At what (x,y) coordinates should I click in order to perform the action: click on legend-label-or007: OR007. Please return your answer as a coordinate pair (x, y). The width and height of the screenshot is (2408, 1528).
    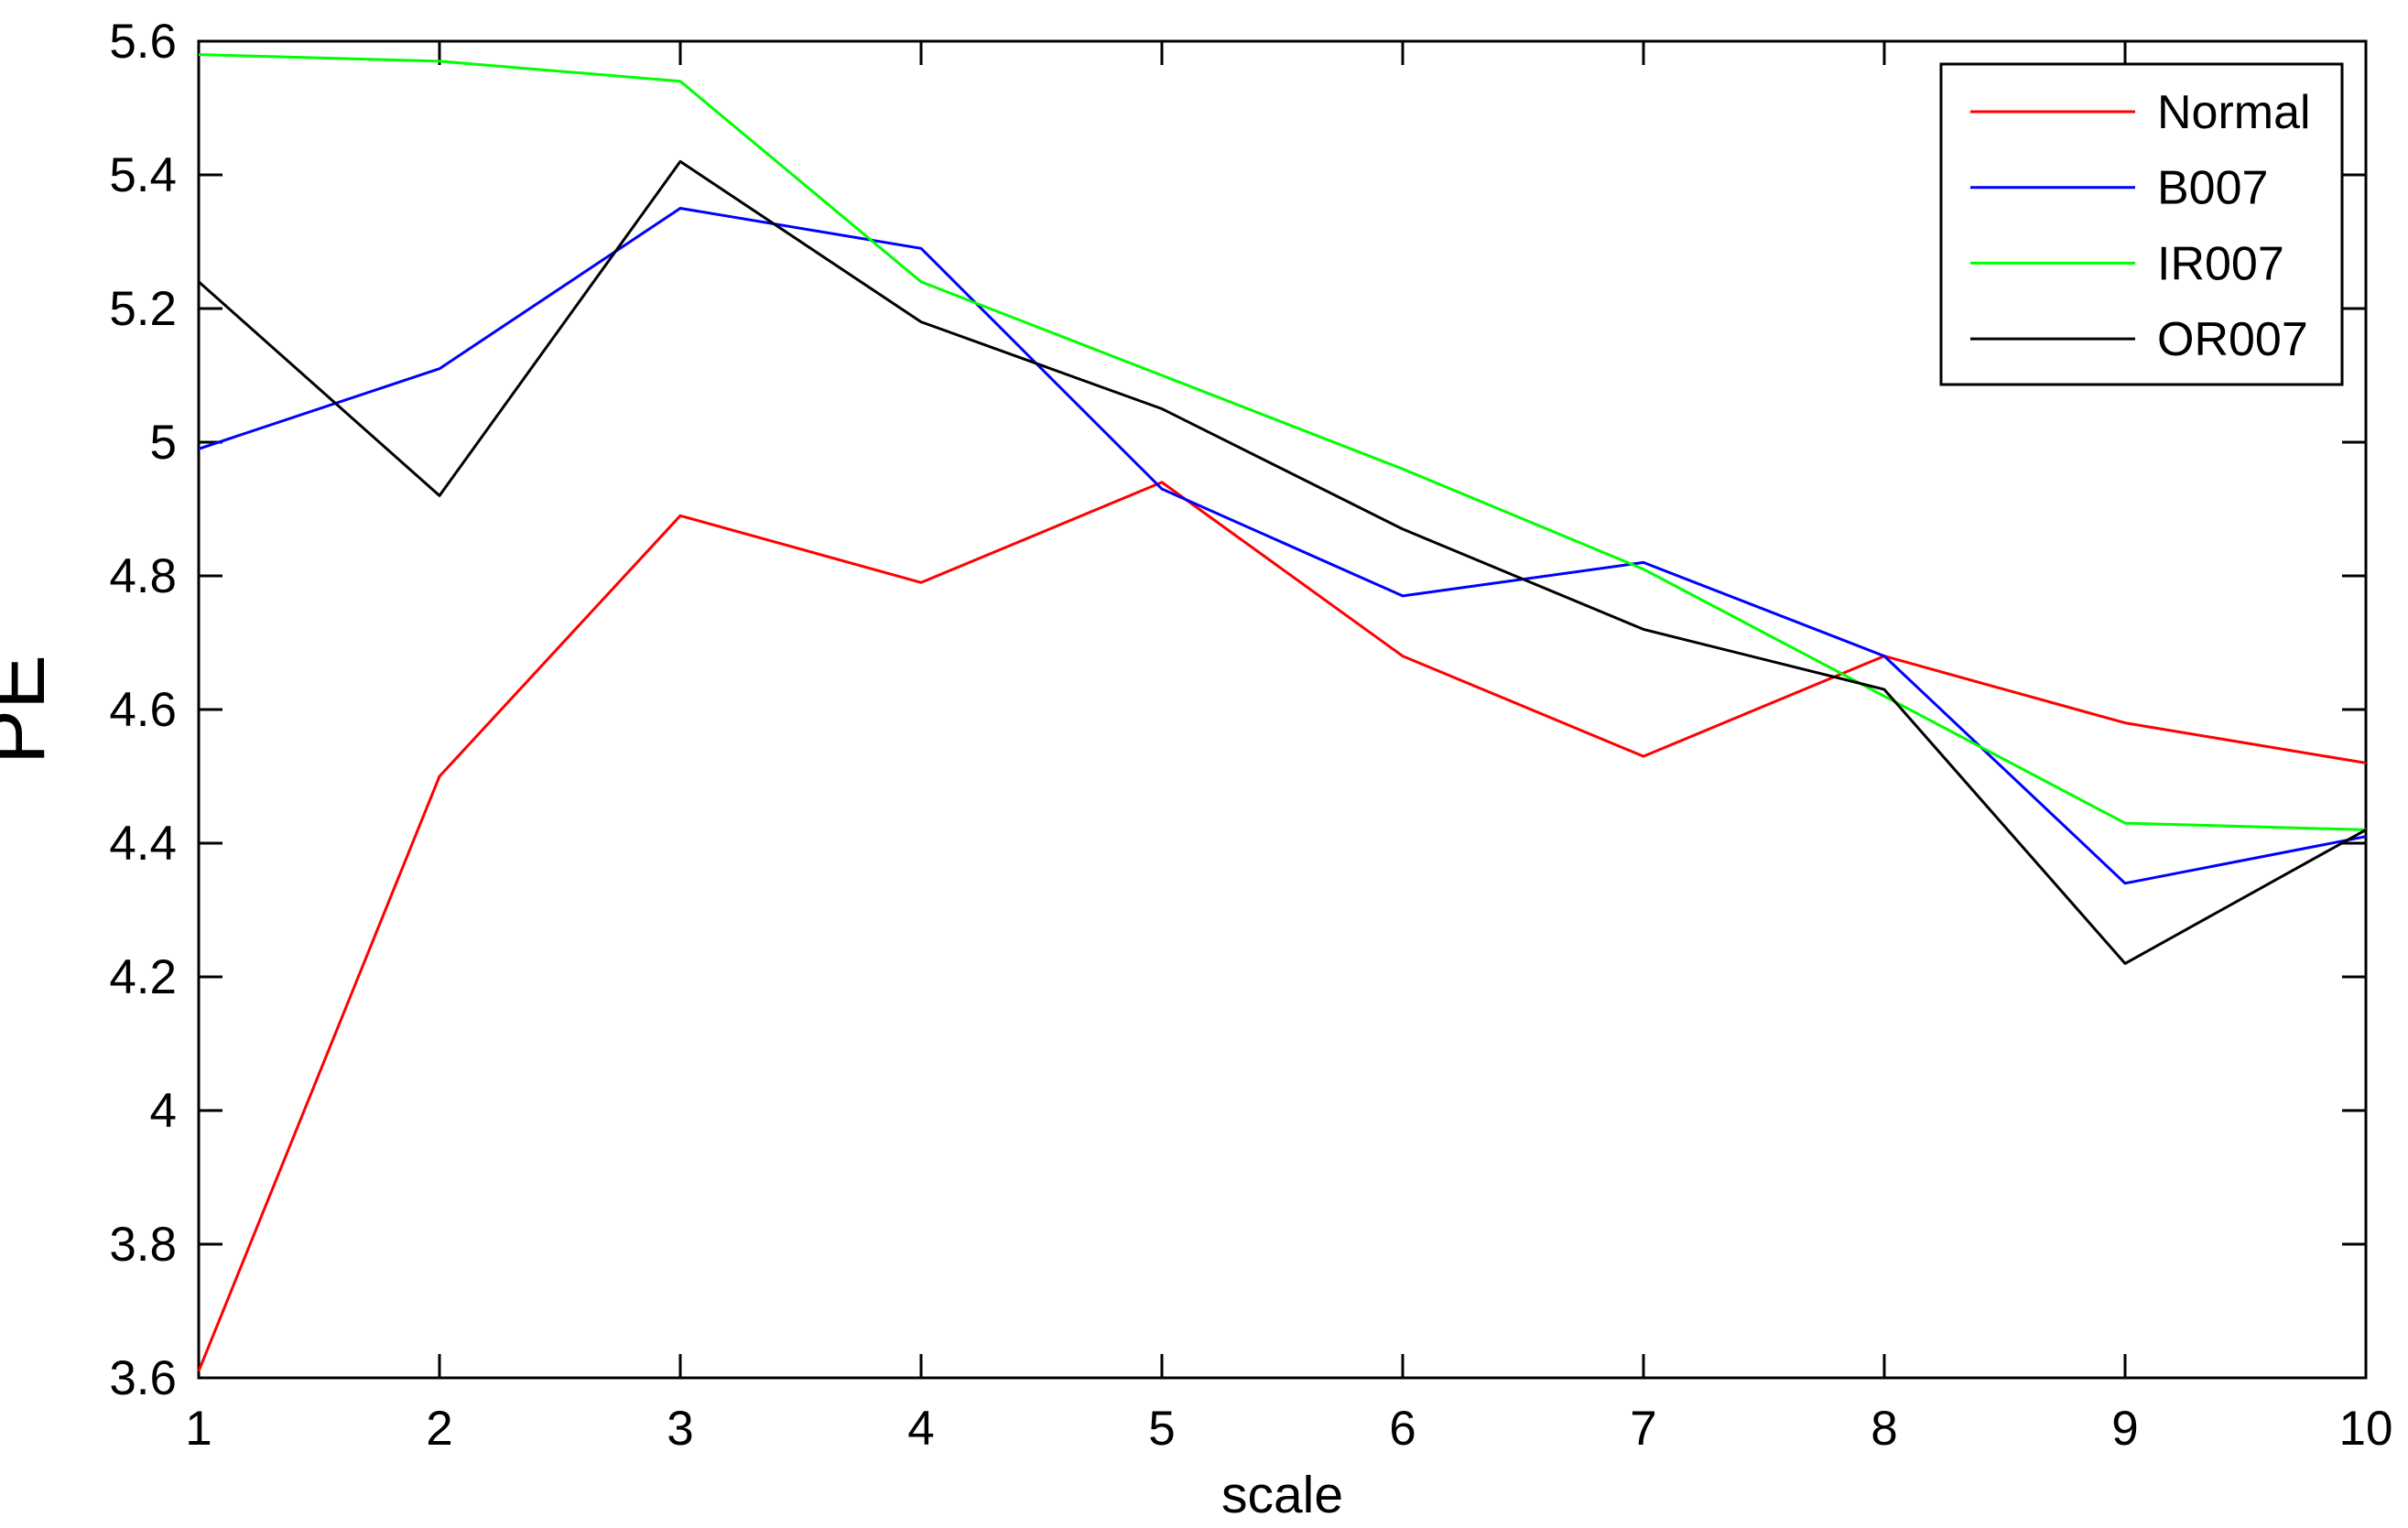
    Looking at the image, I should click on (2232, 339).